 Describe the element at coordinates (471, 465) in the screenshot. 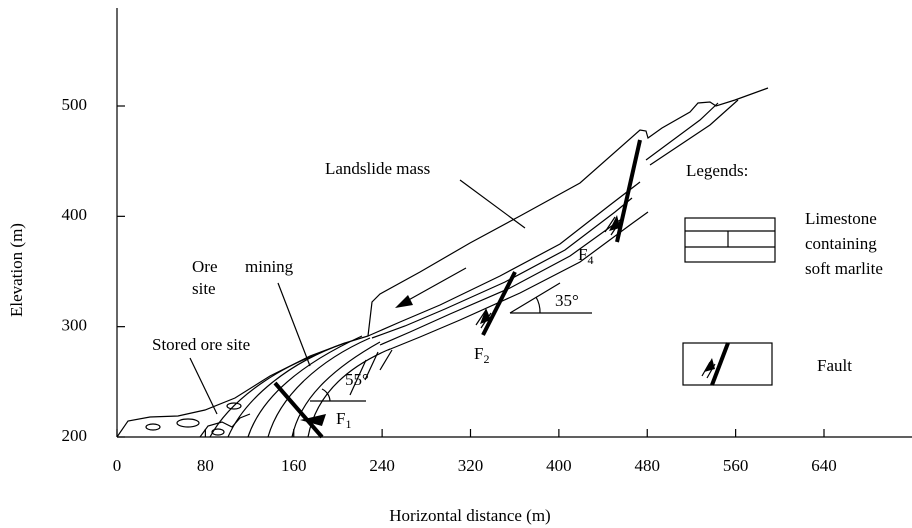

I see `x-tick-label: 320` at that location.